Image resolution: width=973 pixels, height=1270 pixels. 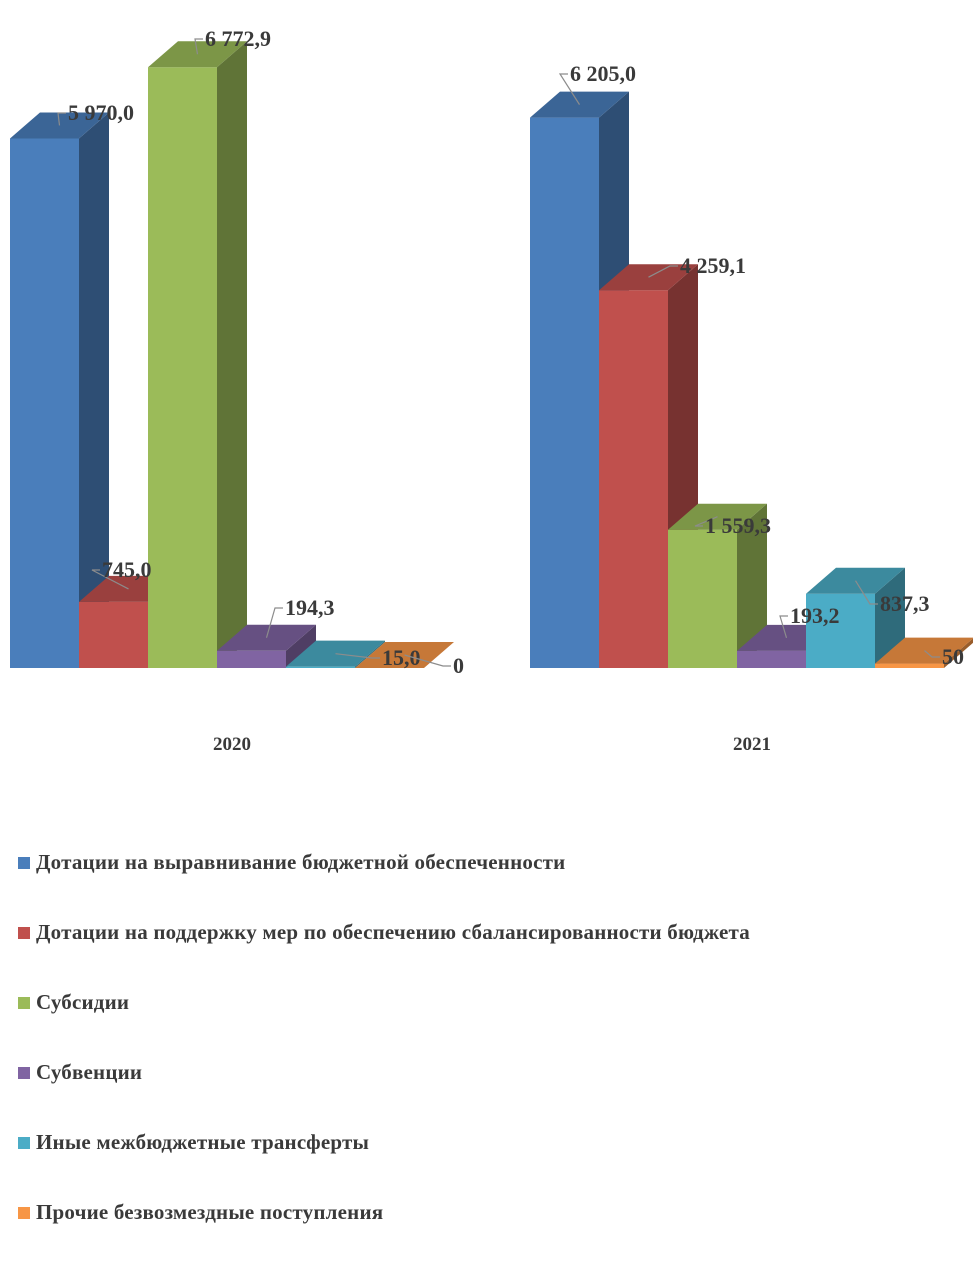 I want to click on legend-label: Субсидии, so click(x=83, y=1002).